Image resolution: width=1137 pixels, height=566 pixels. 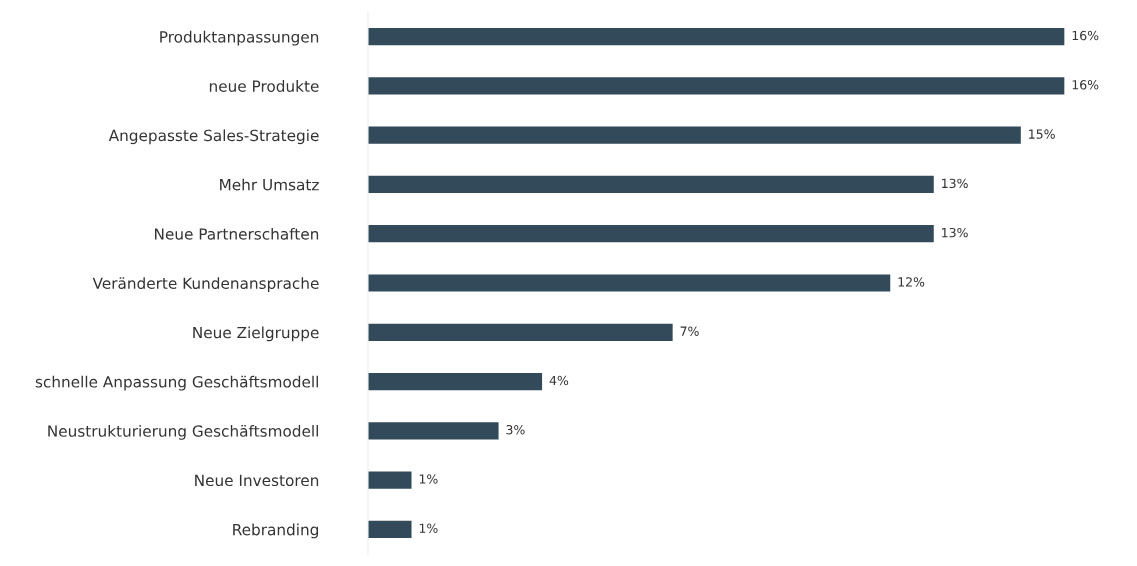 I want to click on y-tick-label: Produktanpassungen, so click(x=239, y=38).